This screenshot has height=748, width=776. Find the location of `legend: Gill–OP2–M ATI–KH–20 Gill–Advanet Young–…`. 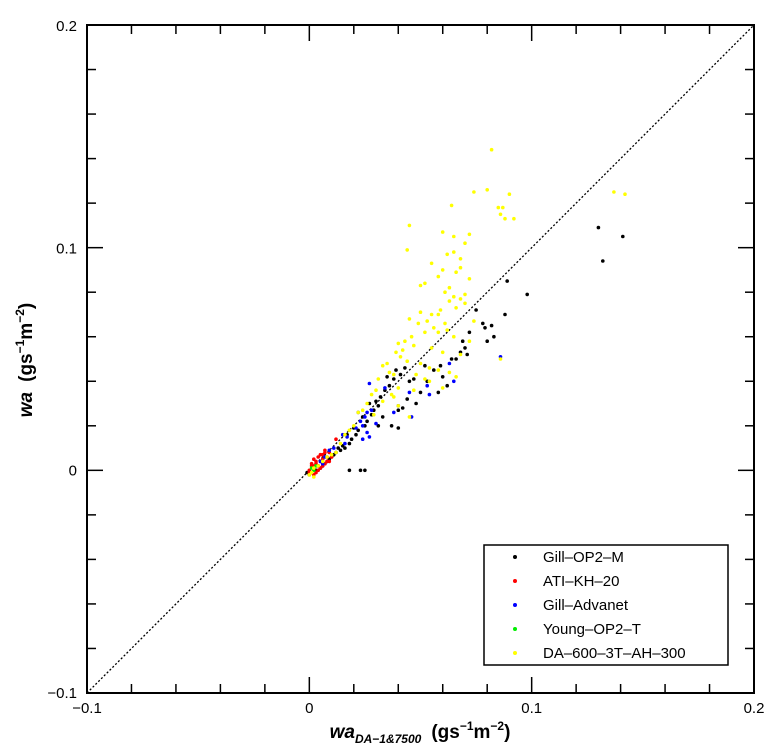

legend: Gill–OP2–M ATI–KH–20 Gill–Advanet Young–… is located at coordinates (606, 605).